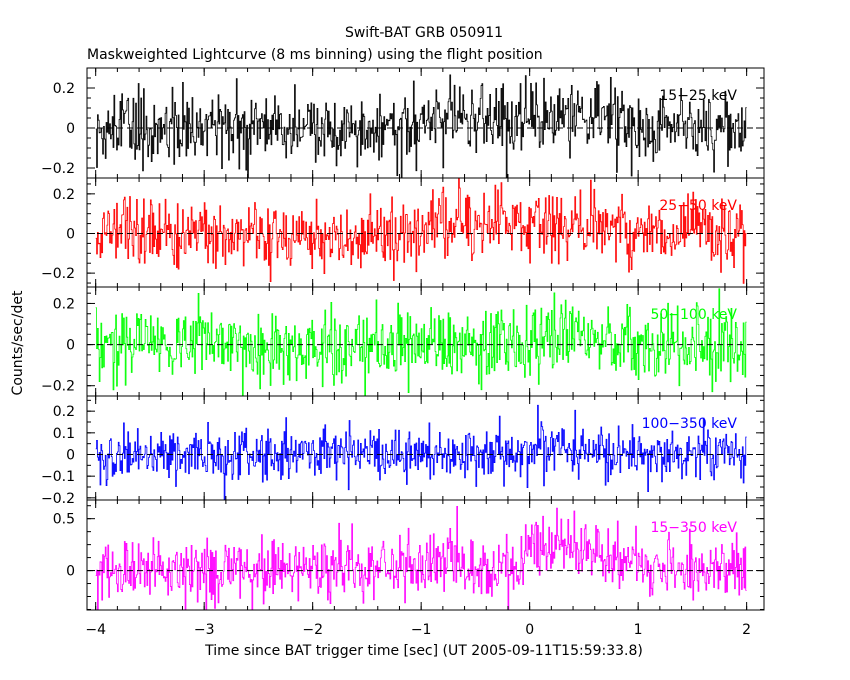  I want to click on panel-15-350-kev: 0 0.5 15−350 keV, so click(409, 555).